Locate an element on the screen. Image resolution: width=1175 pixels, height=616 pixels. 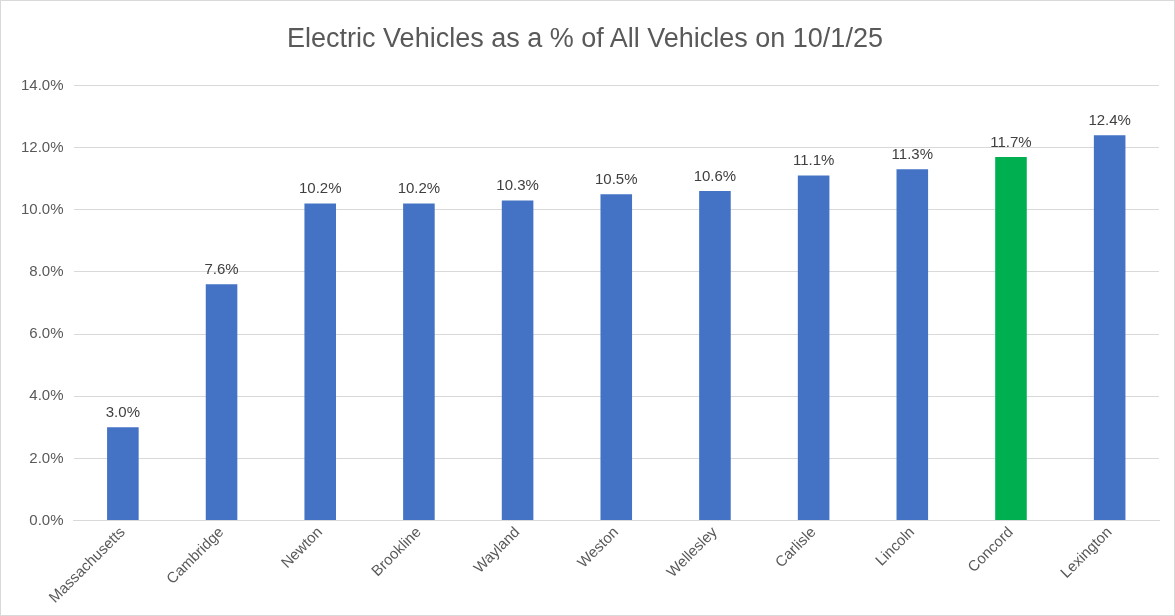
y-tick-label: 12.0% is located at coordinates (42, 146).